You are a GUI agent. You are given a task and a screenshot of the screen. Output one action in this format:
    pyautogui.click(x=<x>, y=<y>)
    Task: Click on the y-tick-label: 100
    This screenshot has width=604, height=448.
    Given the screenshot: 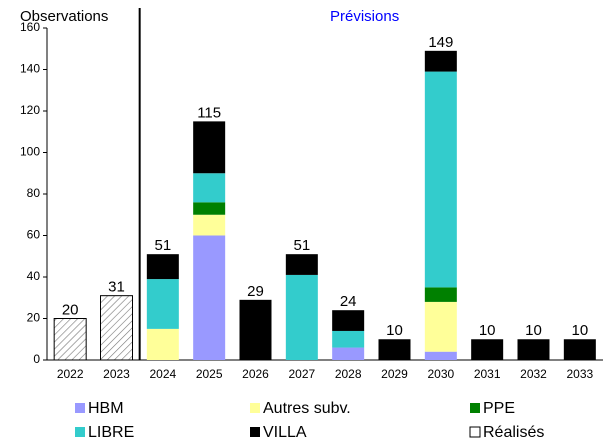 What is the action you would take?
    pyautogui.click(x=30, y=152)
    